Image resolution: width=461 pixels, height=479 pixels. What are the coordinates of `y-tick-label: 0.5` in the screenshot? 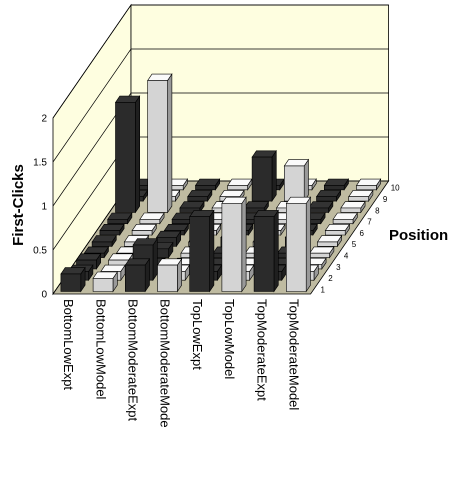 It's located at (40, 251).